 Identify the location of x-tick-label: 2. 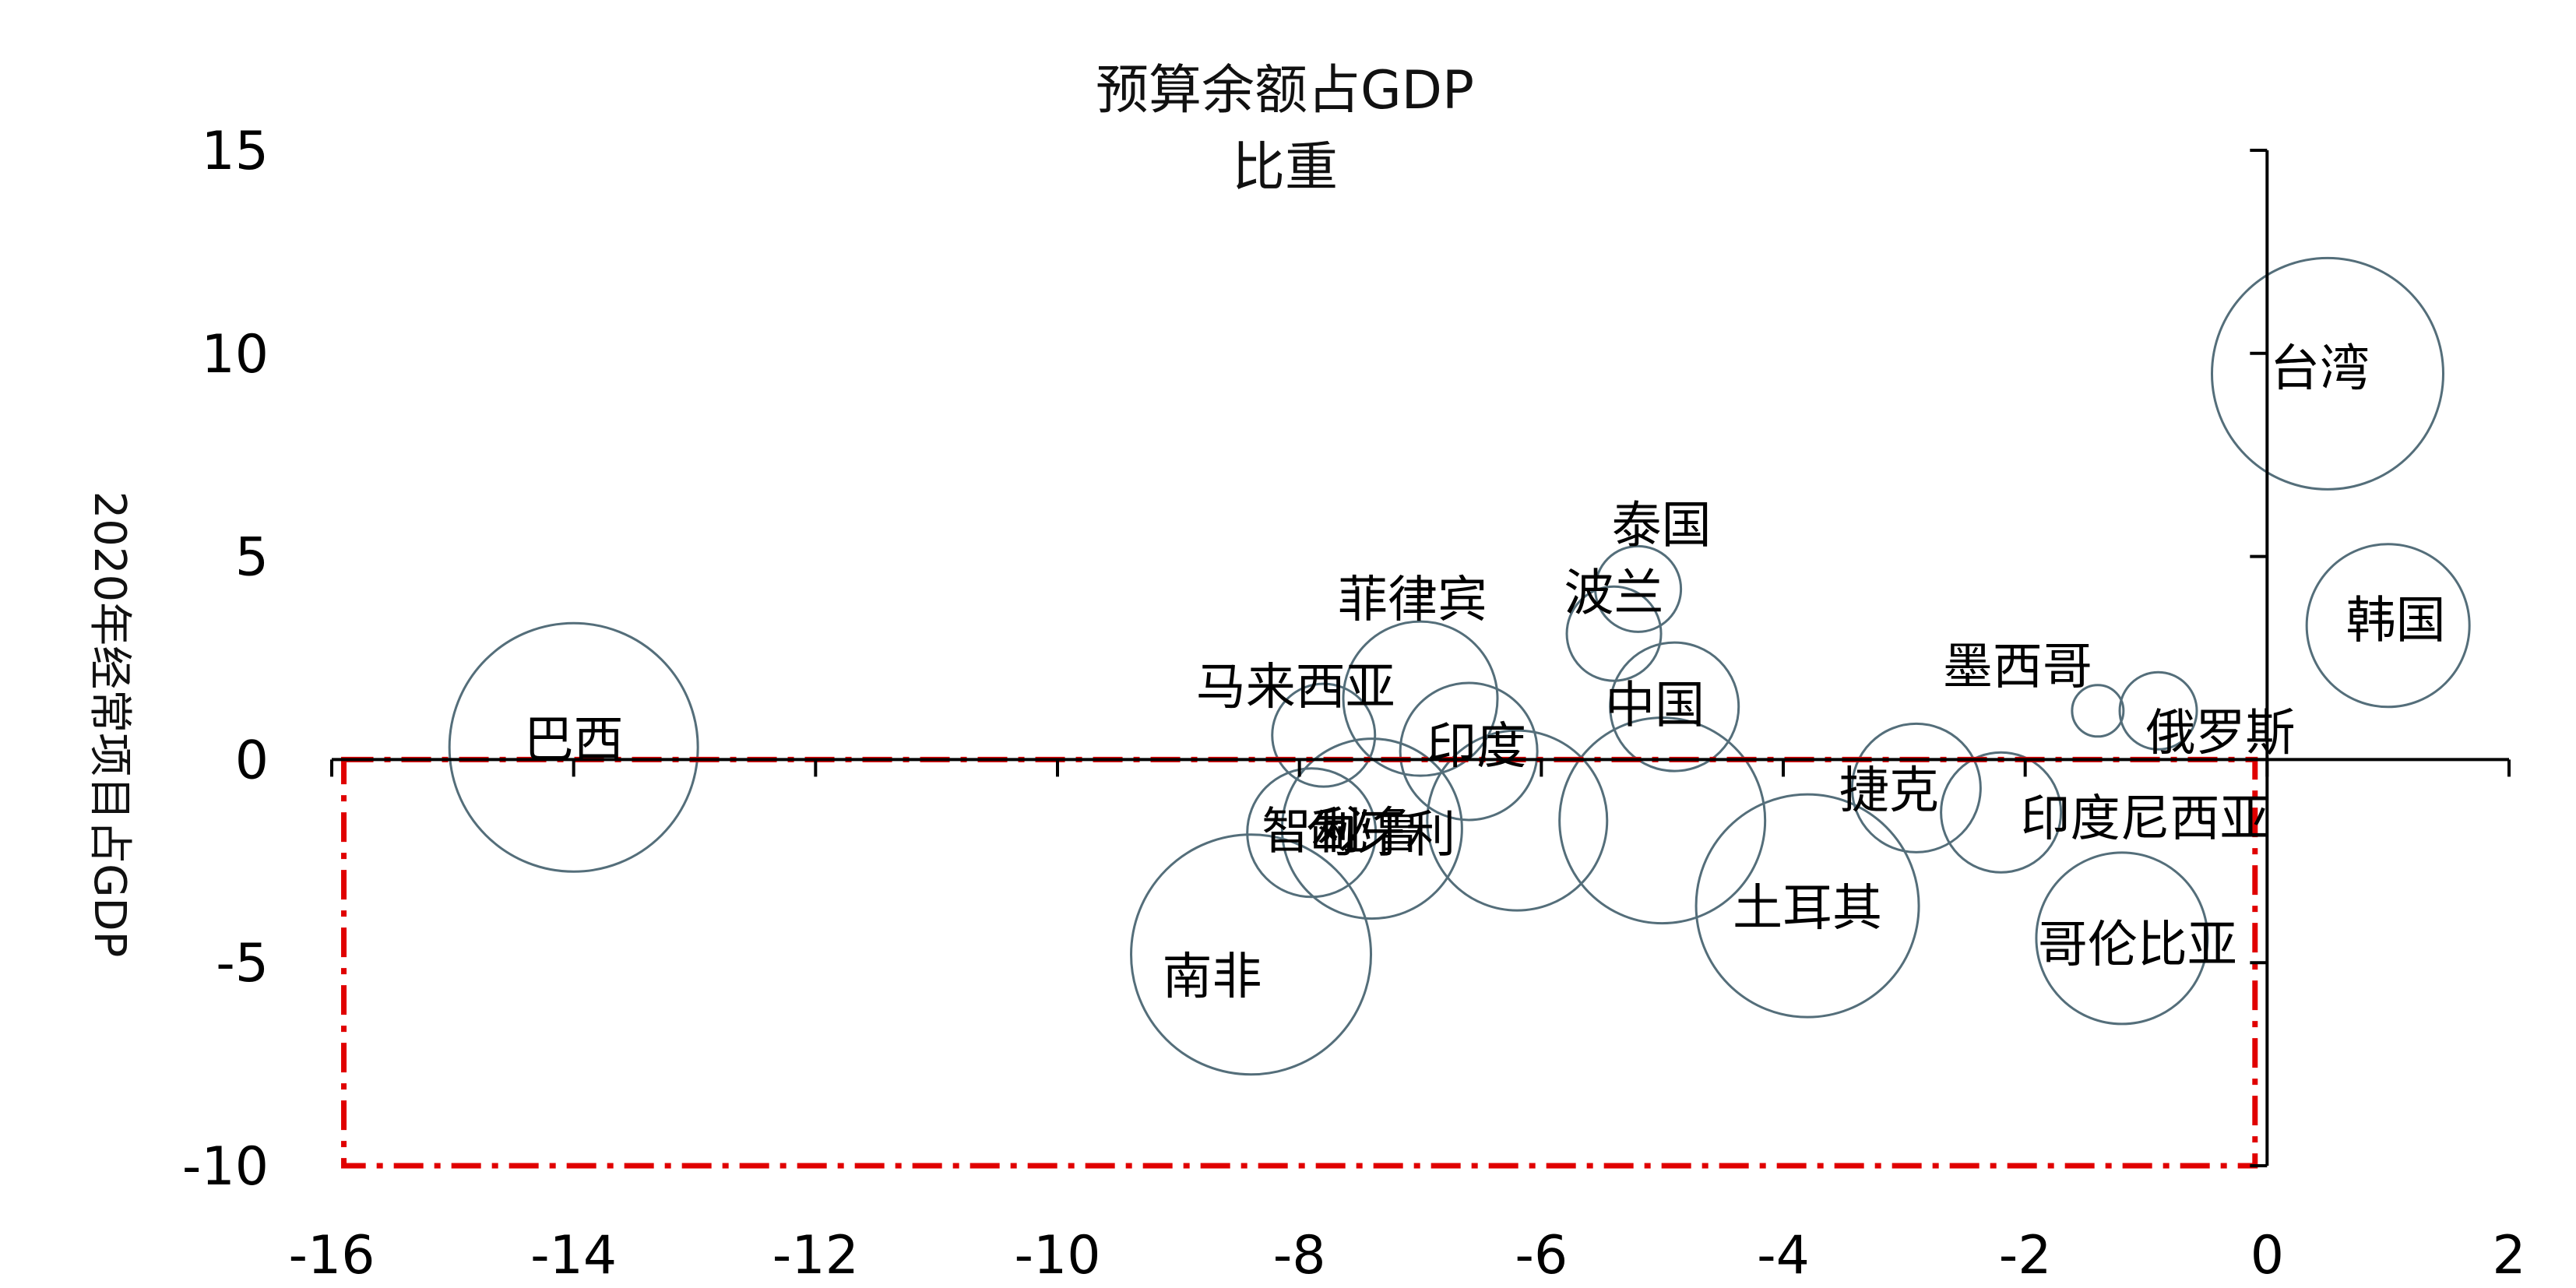
(2508, 1255).